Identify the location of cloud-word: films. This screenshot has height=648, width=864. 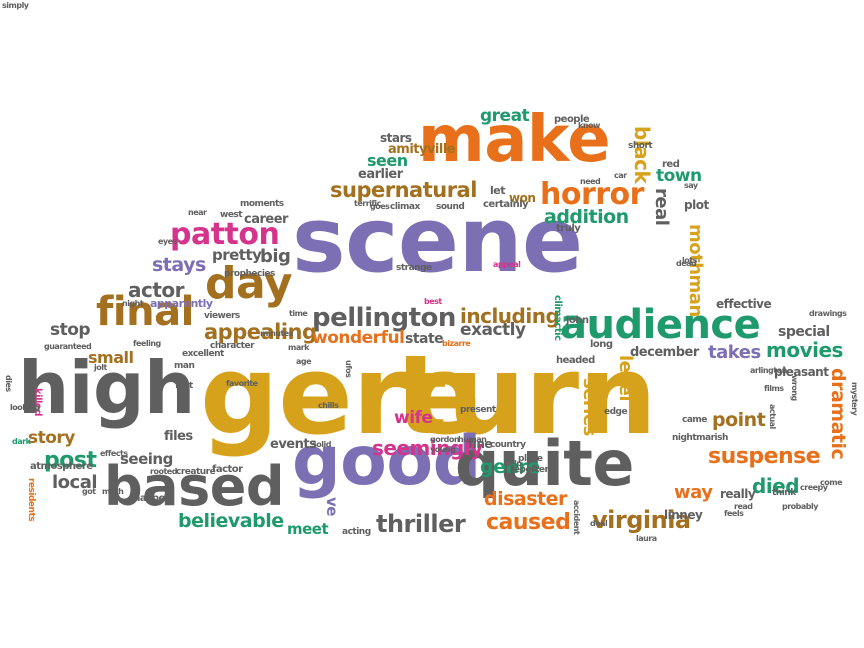
(774, 388).